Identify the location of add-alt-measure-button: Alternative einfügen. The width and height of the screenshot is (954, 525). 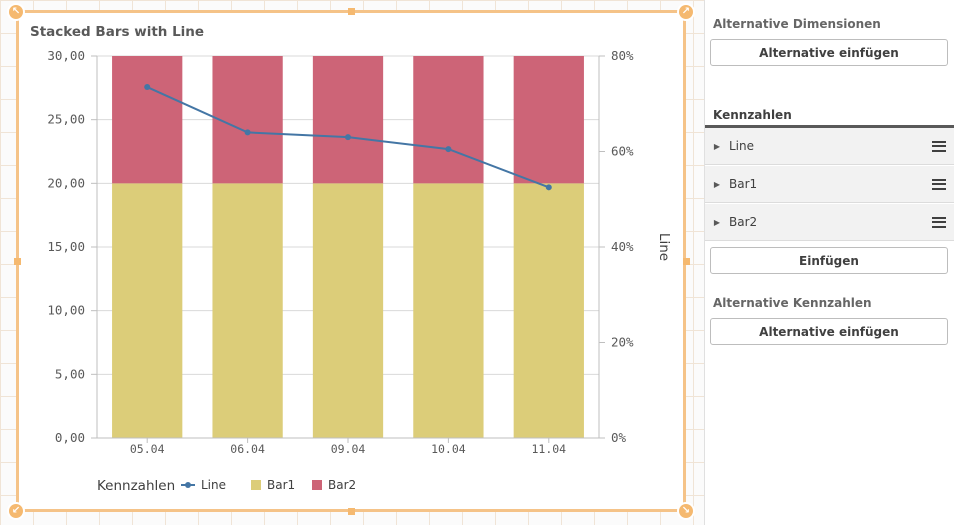
(829, 331).